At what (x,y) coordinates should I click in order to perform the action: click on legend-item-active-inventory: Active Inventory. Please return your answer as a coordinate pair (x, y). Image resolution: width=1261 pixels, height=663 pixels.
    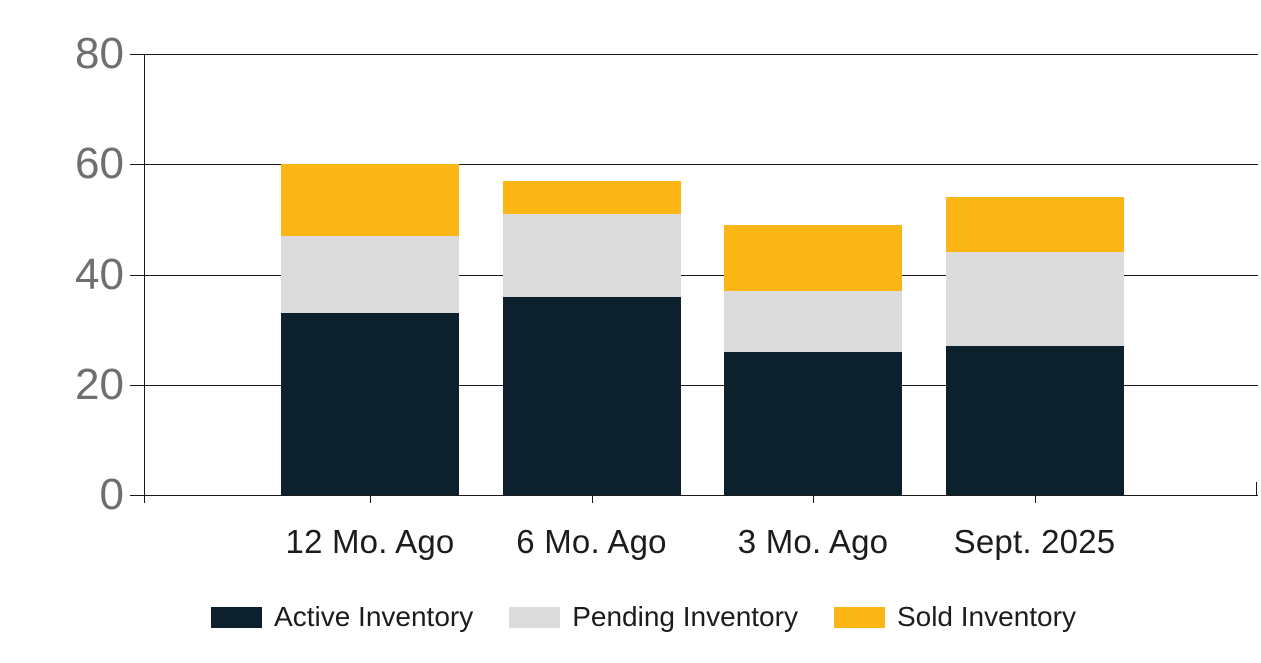
    Looking at the image, I should click on (342, 617).